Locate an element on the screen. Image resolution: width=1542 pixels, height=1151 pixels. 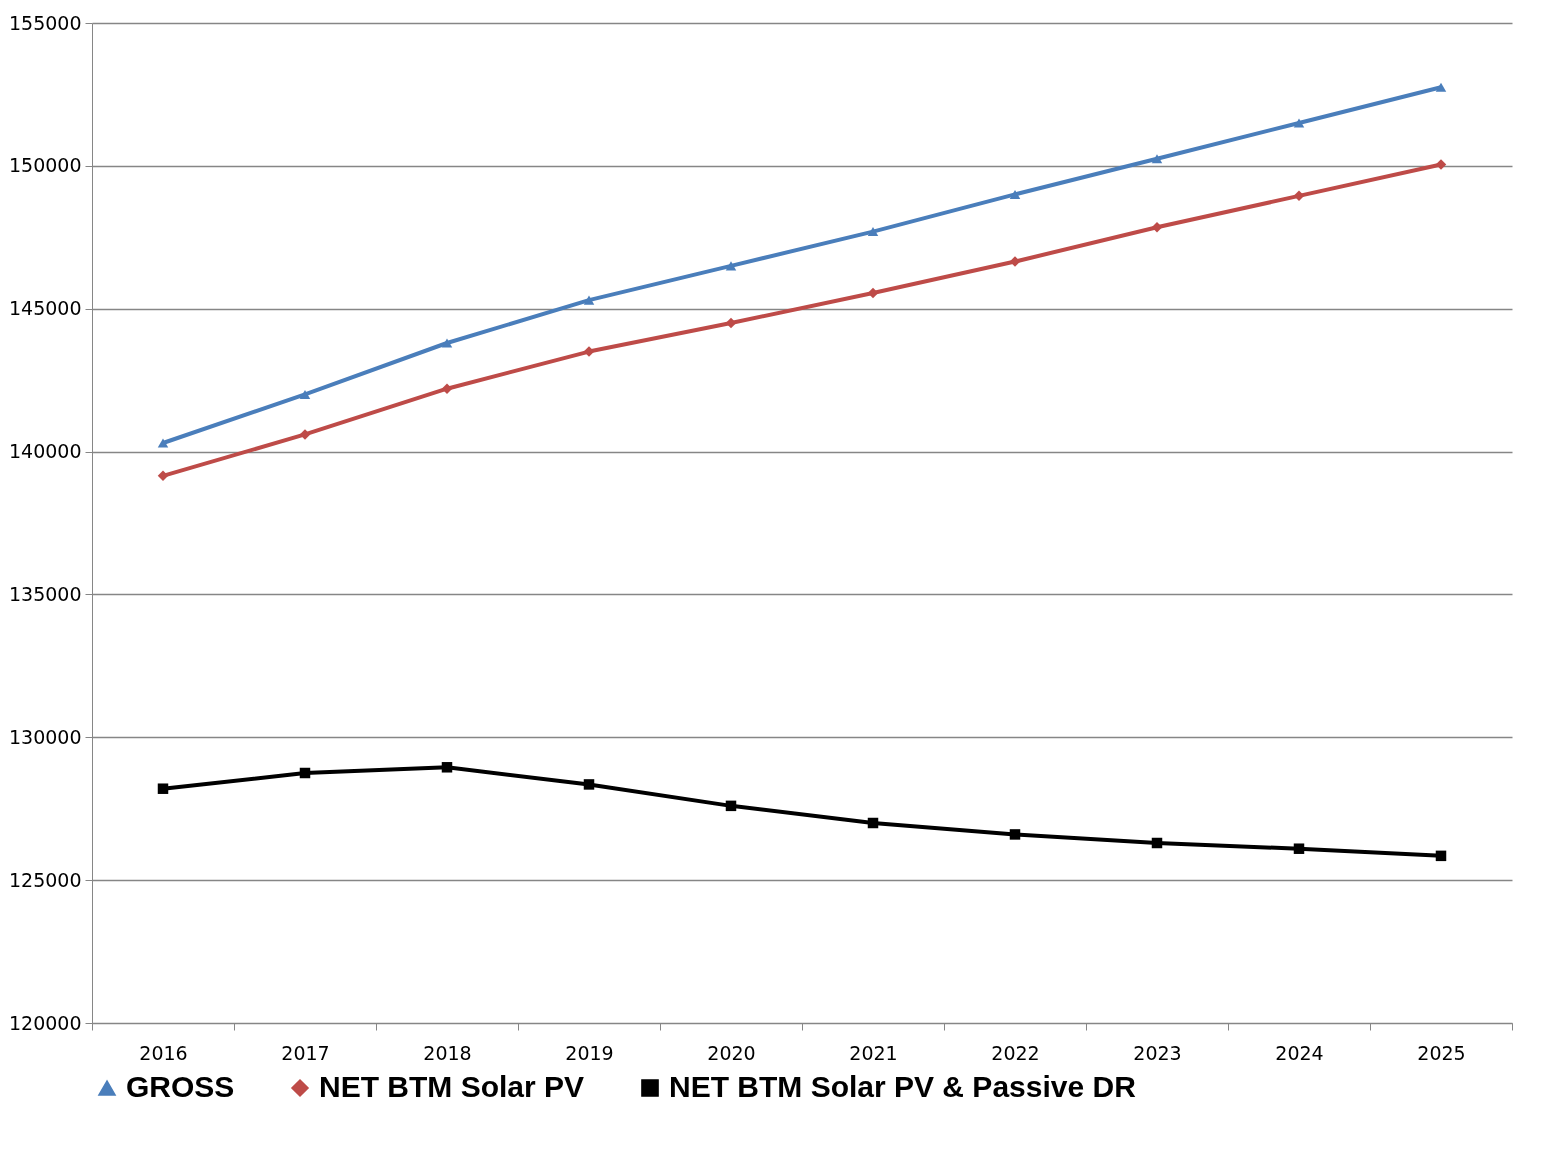
legend-label: NET BTM Solar PV & Passive DR is located at coordinates (903, 1086).